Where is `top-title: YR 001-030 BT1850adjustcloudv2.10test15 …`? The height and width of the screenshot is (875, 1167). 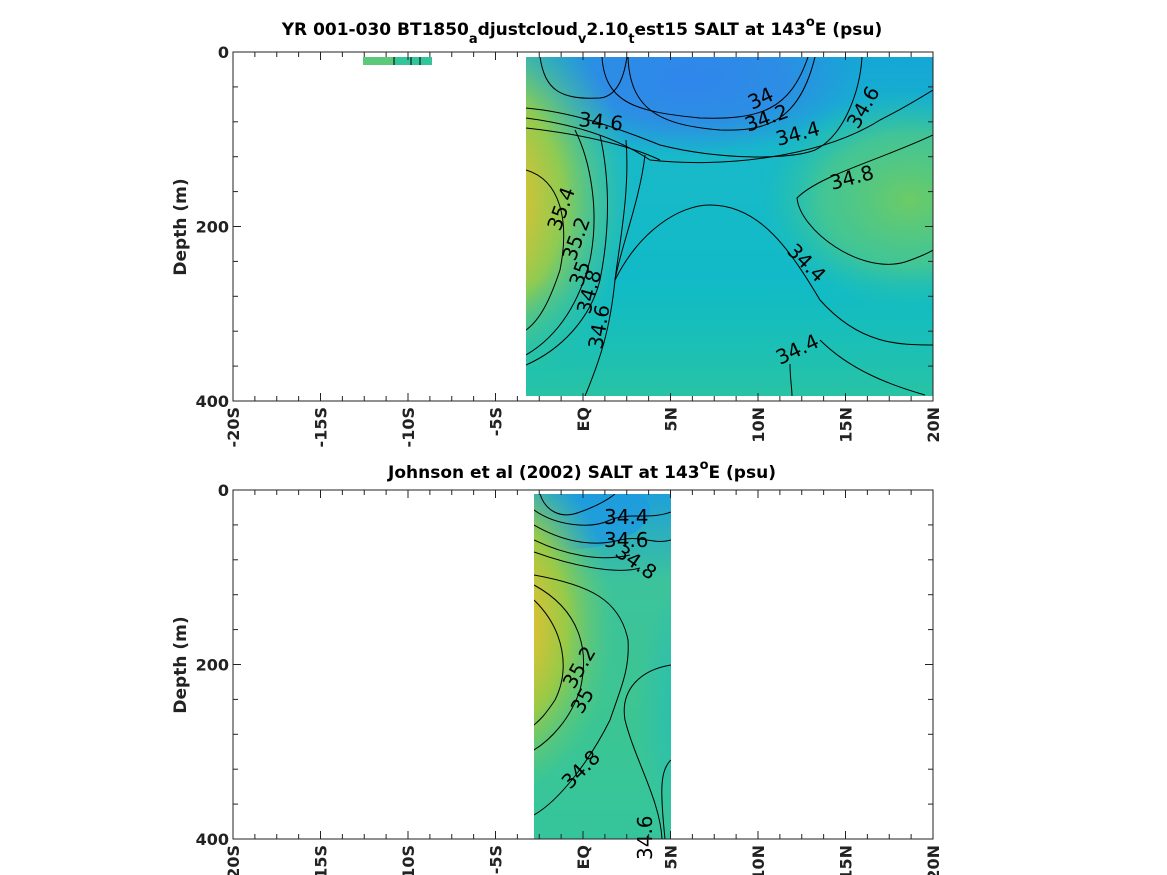
top-title: YR 001-030 BT1850adjustcloudv2.10test15 … is located at coordinates (581, 31).